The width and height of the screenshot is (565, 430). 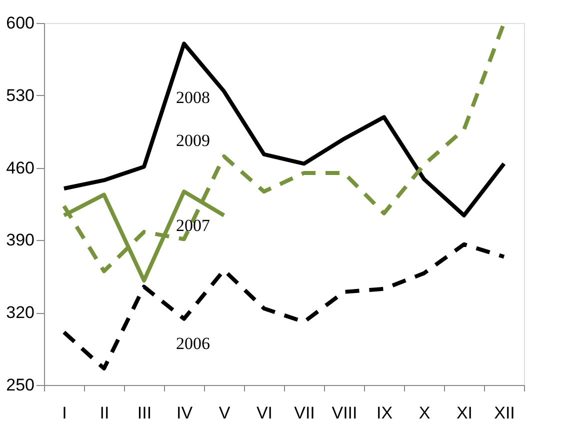 I want to click on x-tick-label: VIII, so click(x=345, y=413).